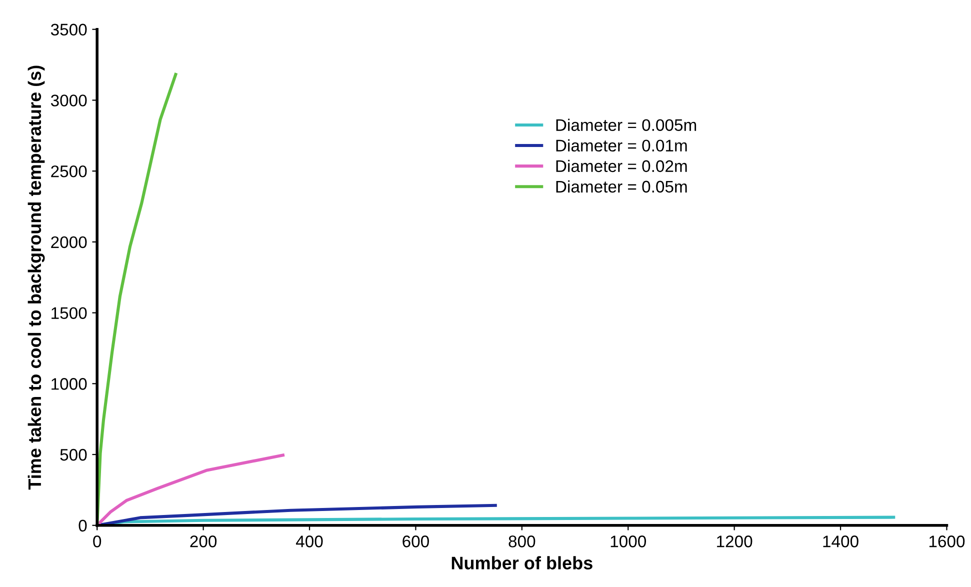 Image resolution: width=971 pixels, height=587 pixels. I want to click on x-tick-label: 1200, so click(734, 542).